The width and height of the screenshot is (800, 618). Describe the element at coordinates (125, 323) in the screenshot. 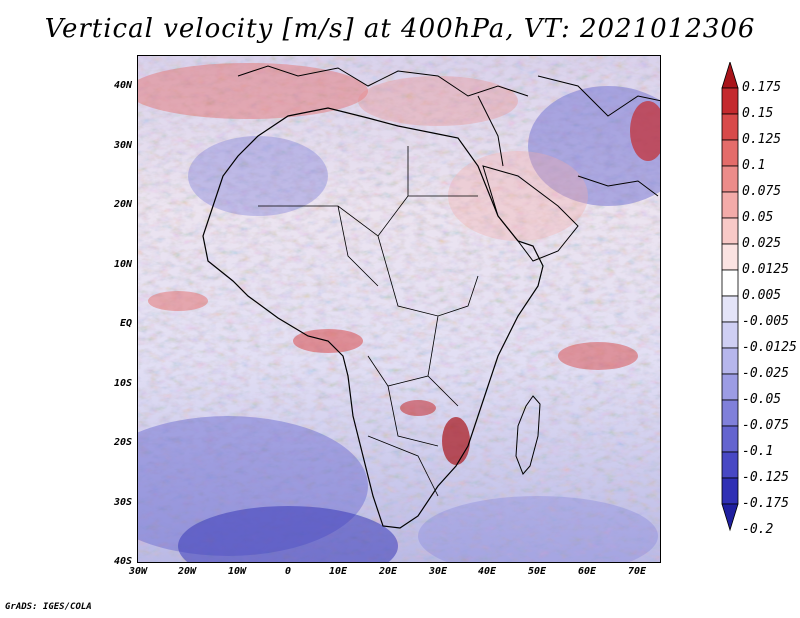

I see `y-label-eq: EQ` at that location.